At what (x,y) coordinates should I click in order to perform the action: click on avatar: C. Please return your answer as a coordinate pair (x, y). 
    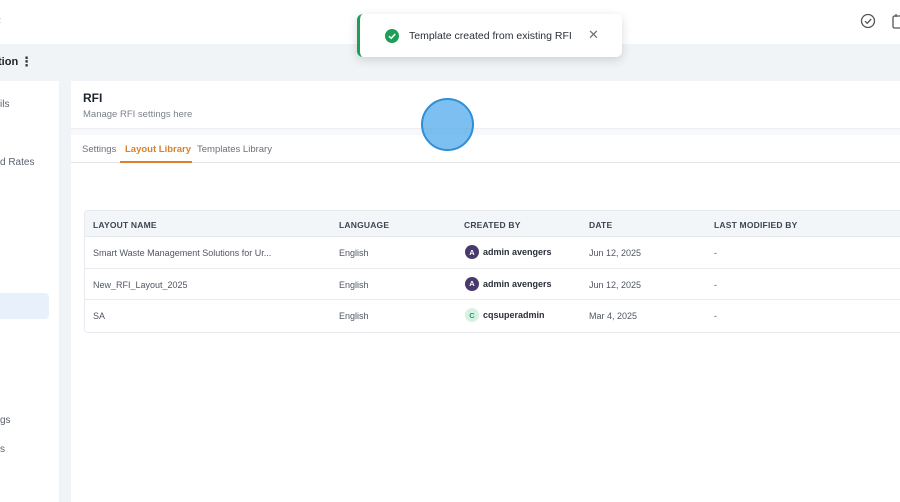
    Looking at the image, I should click on (472, 315).